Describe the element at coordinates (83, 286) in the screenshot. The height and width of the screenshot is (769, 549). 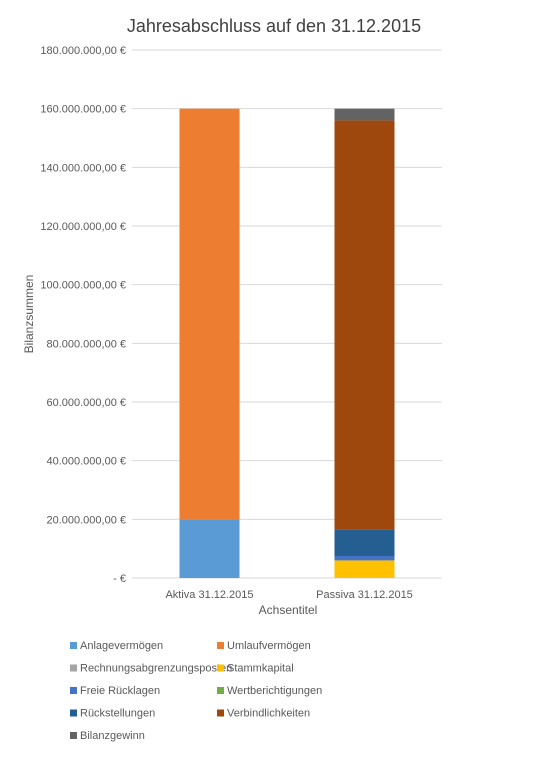
I see `y-tick-label: 100.000.000,00 €` at that location.